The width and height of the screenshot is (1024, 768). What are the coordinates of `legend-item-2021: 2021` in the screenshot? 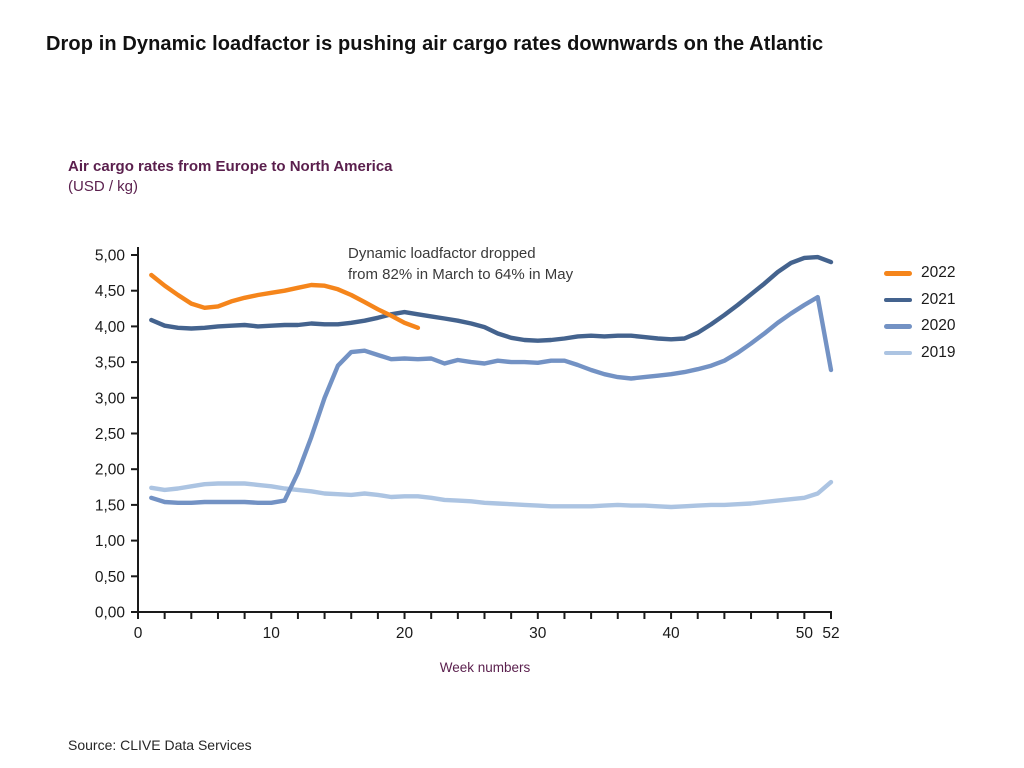 It's located at (919, 300).